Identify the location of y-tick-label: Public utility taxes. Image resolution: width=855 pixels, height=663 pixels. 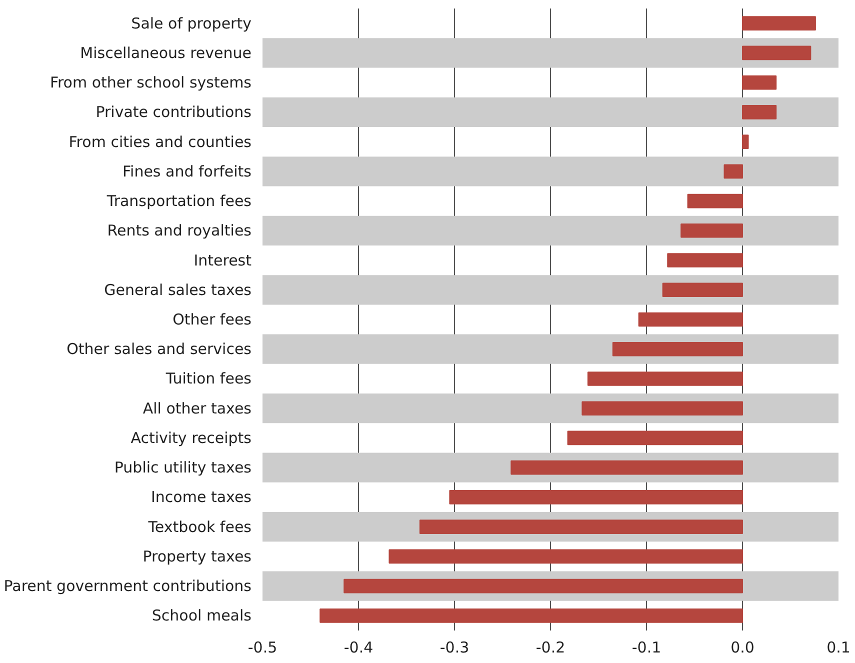
(183, 467).